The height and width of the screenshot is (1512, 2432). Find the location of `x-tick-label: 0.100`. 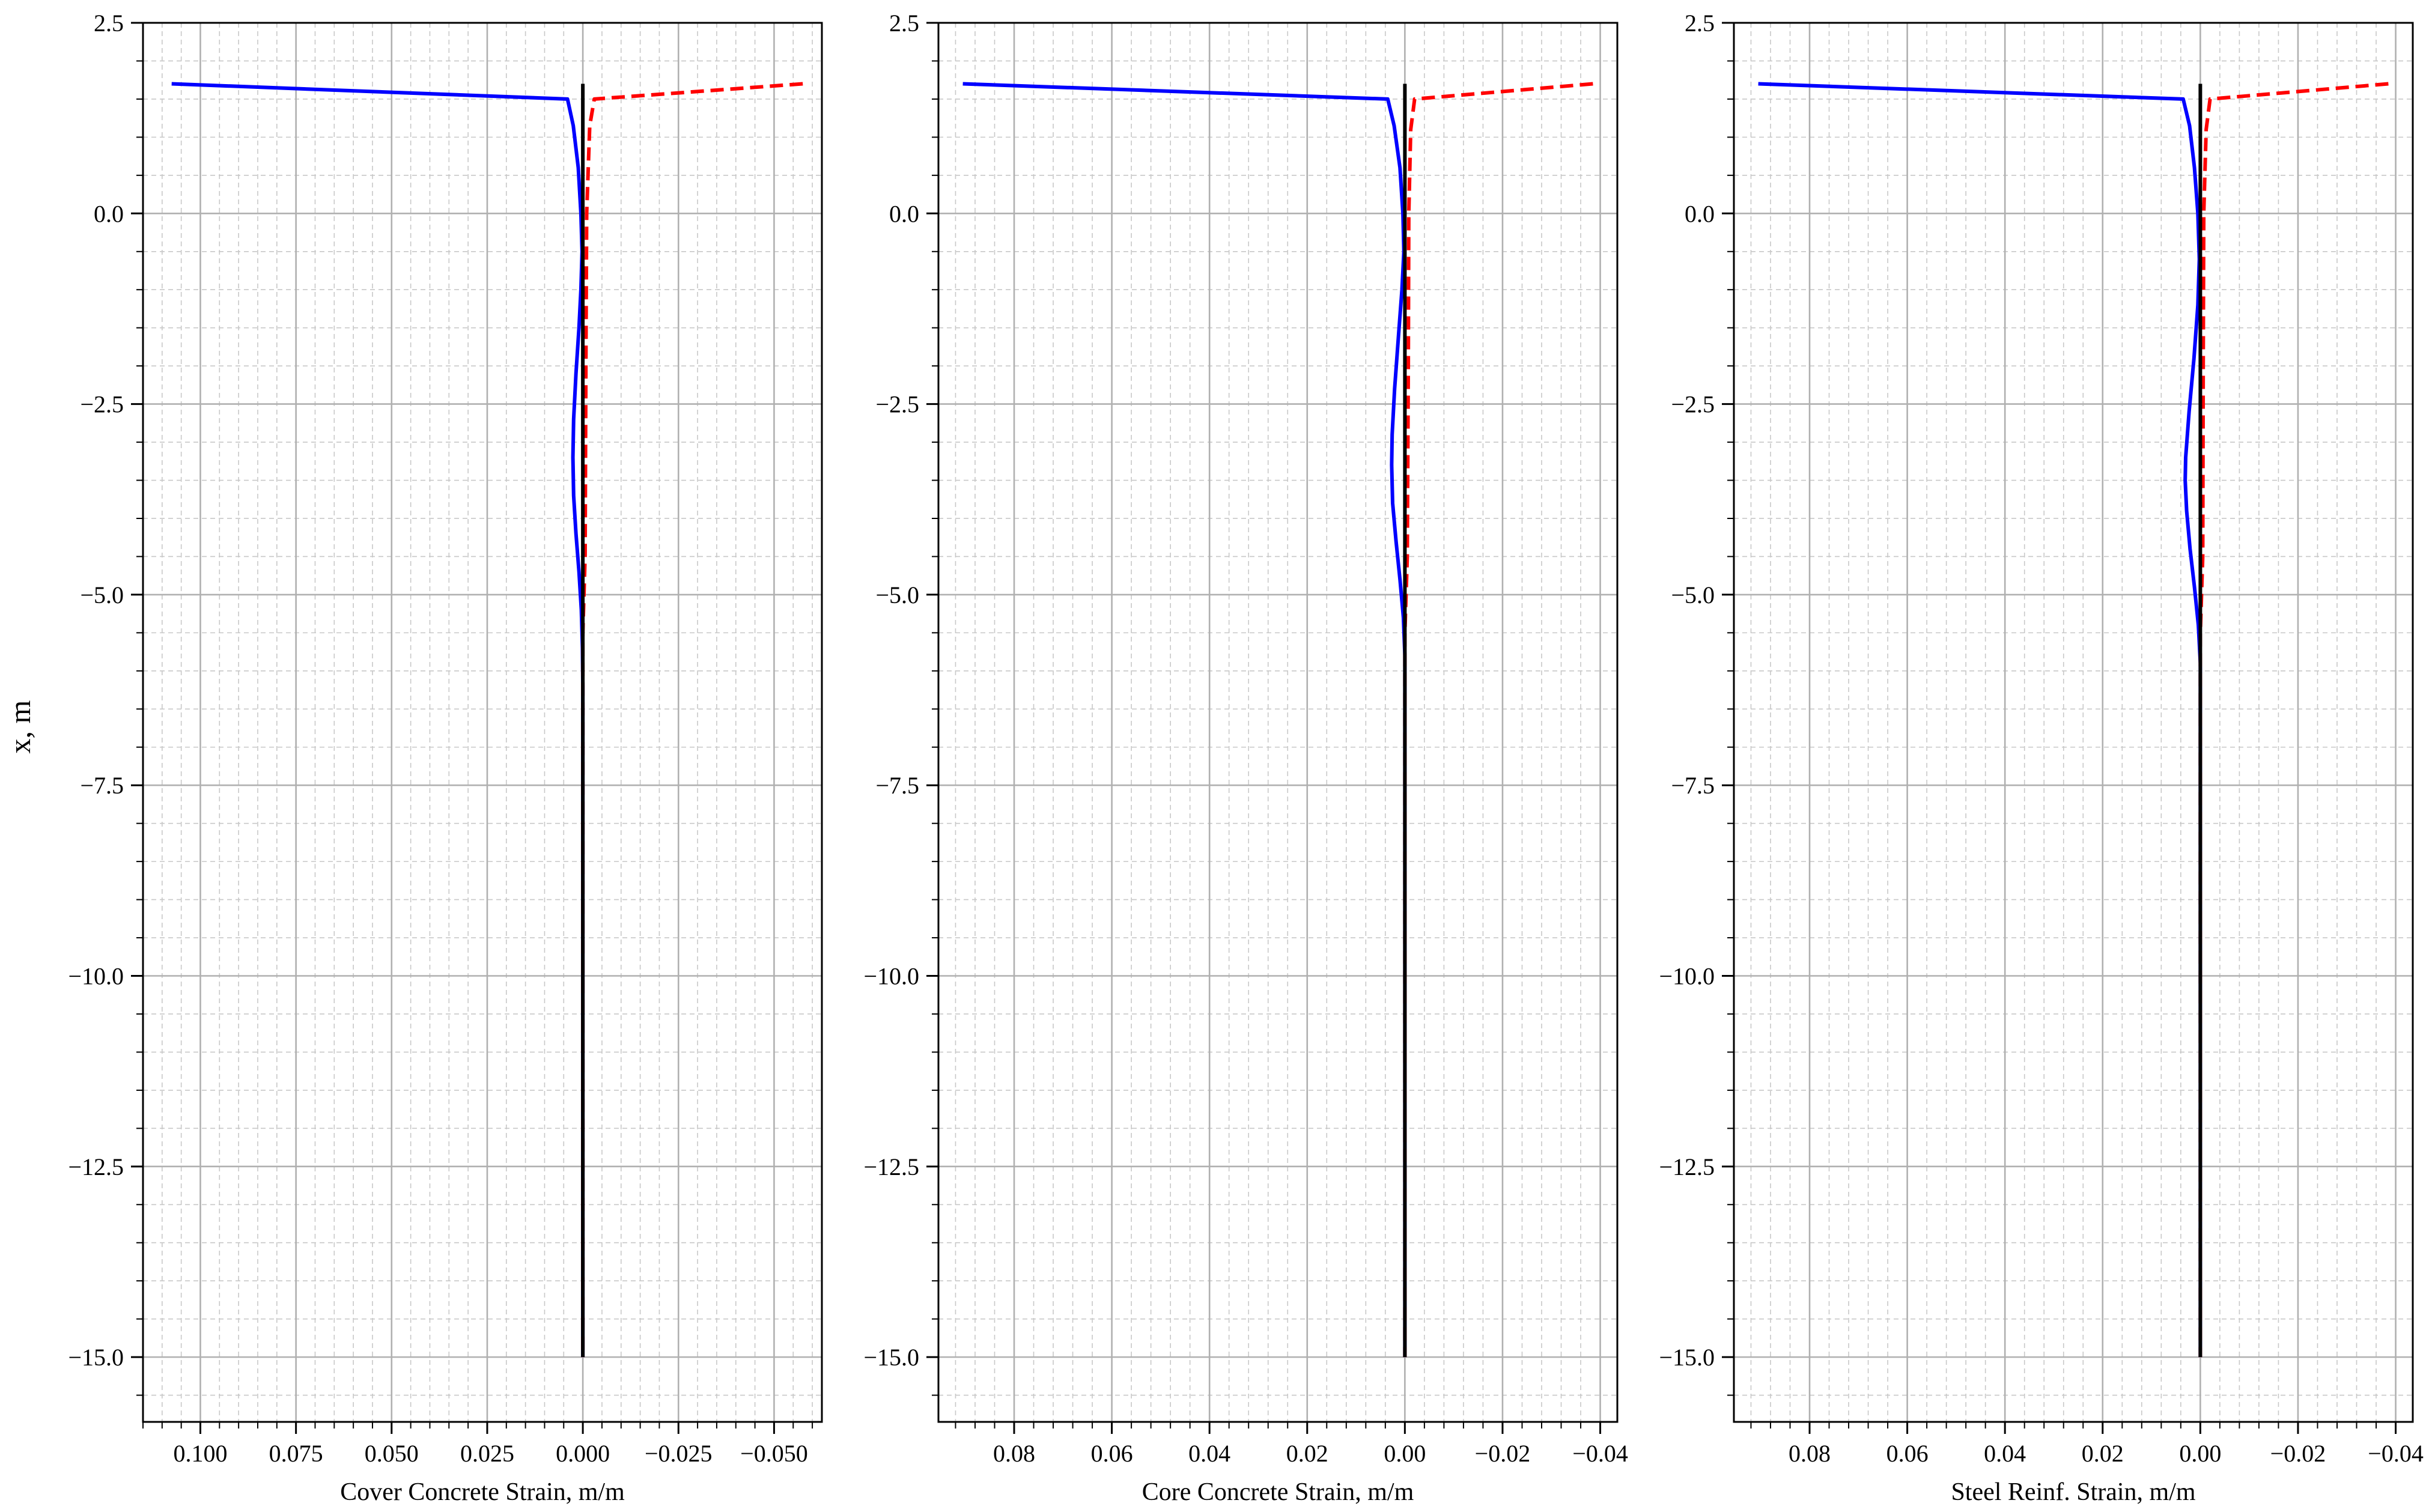

x-tick-label: 0.100 is located at coordinates (200, 1453).